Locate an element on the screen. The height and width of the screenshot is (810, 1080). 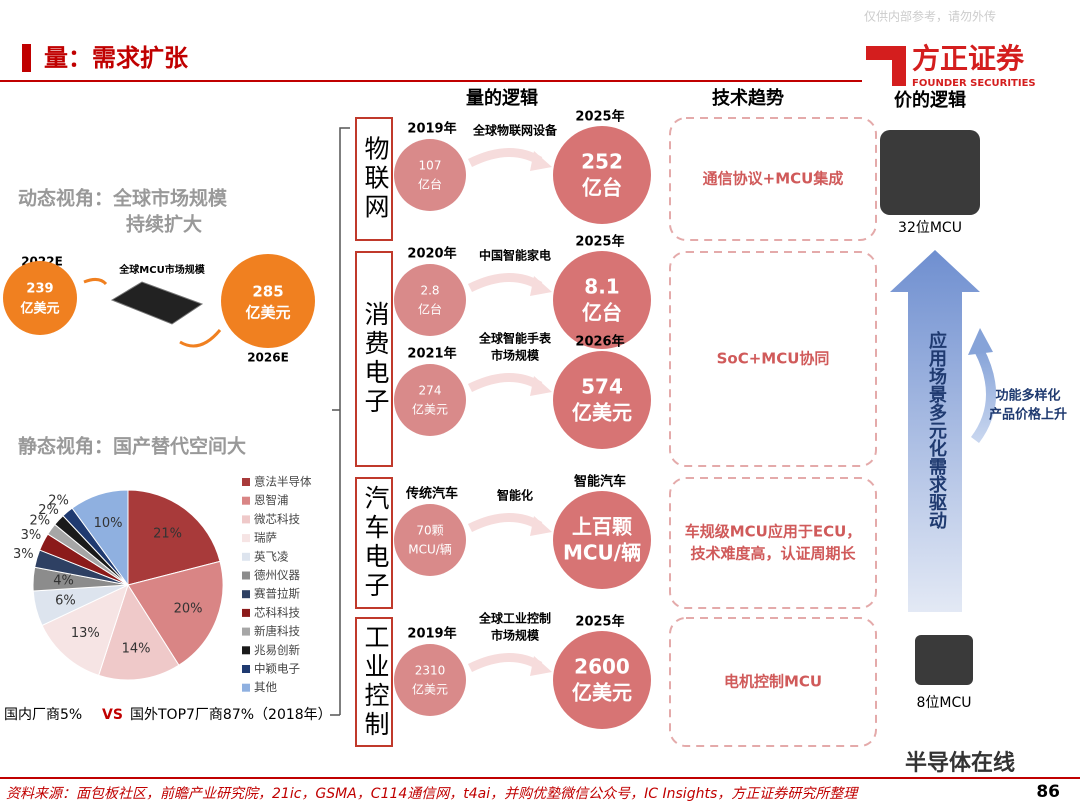
segment-name: 汽车电子 is located at coordinates (375, 543).